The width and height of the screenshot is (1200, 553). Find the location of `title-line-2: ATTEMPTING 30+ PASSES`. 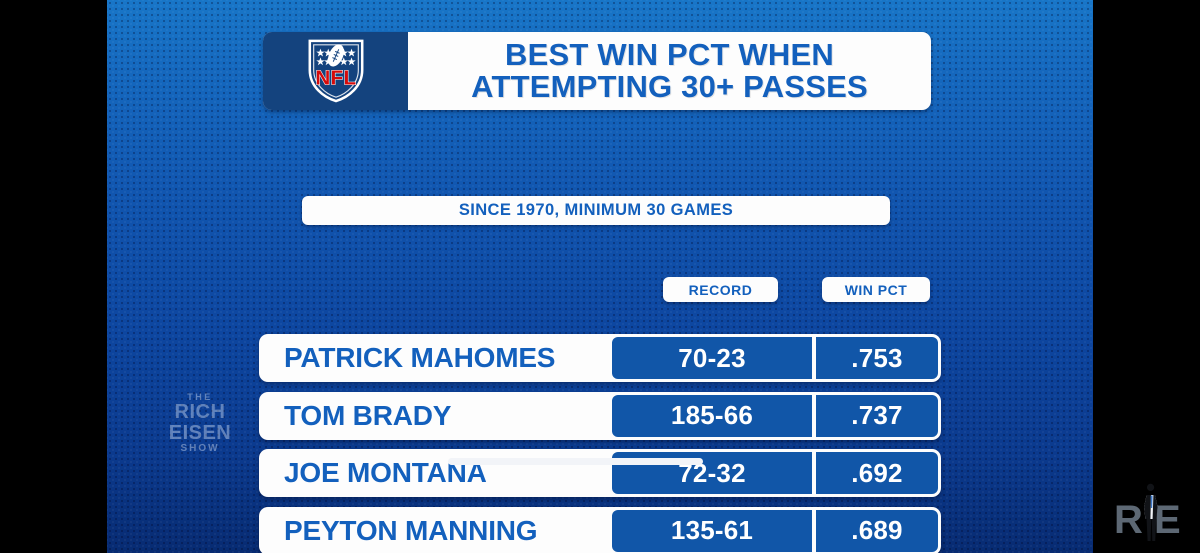

title-line-2: ATTEMPTING 30+ PASSES is located at coordinates (669, 86).